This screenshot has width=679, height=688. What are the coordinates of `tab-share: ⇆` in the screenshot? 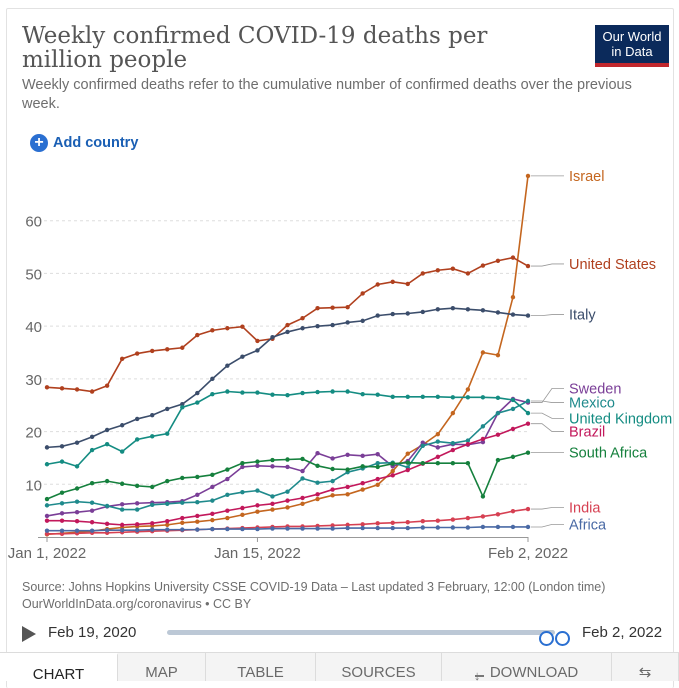 It's located at (645, 667).